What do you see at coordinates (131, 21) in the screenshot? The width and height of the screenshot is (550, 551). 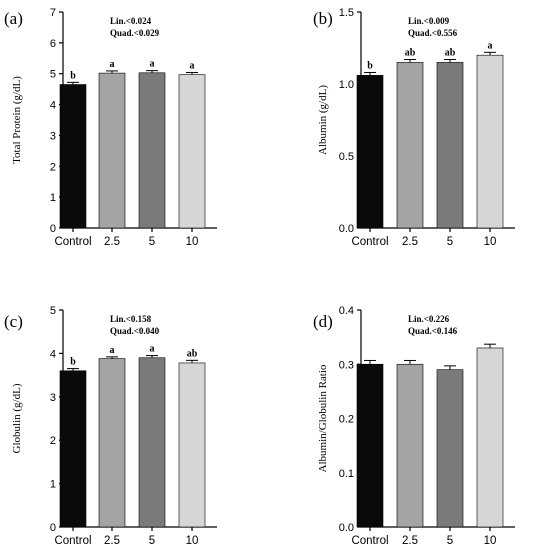 I see `stat-annotation: Lin.<0.024` at bounding box center [131, 21].